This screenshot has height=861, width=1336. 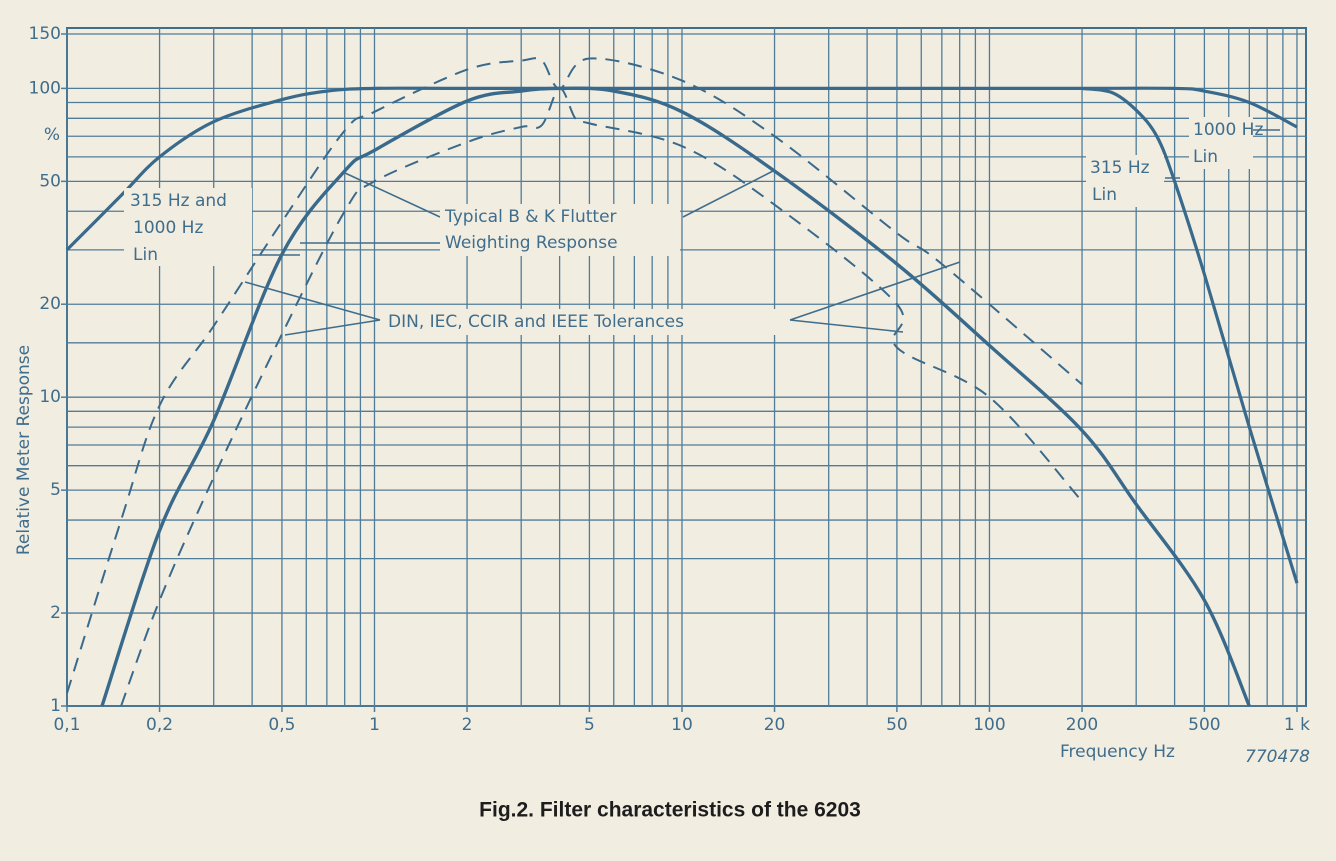 I want to click on y-tick-label: 20, so click(x=50, y=304).